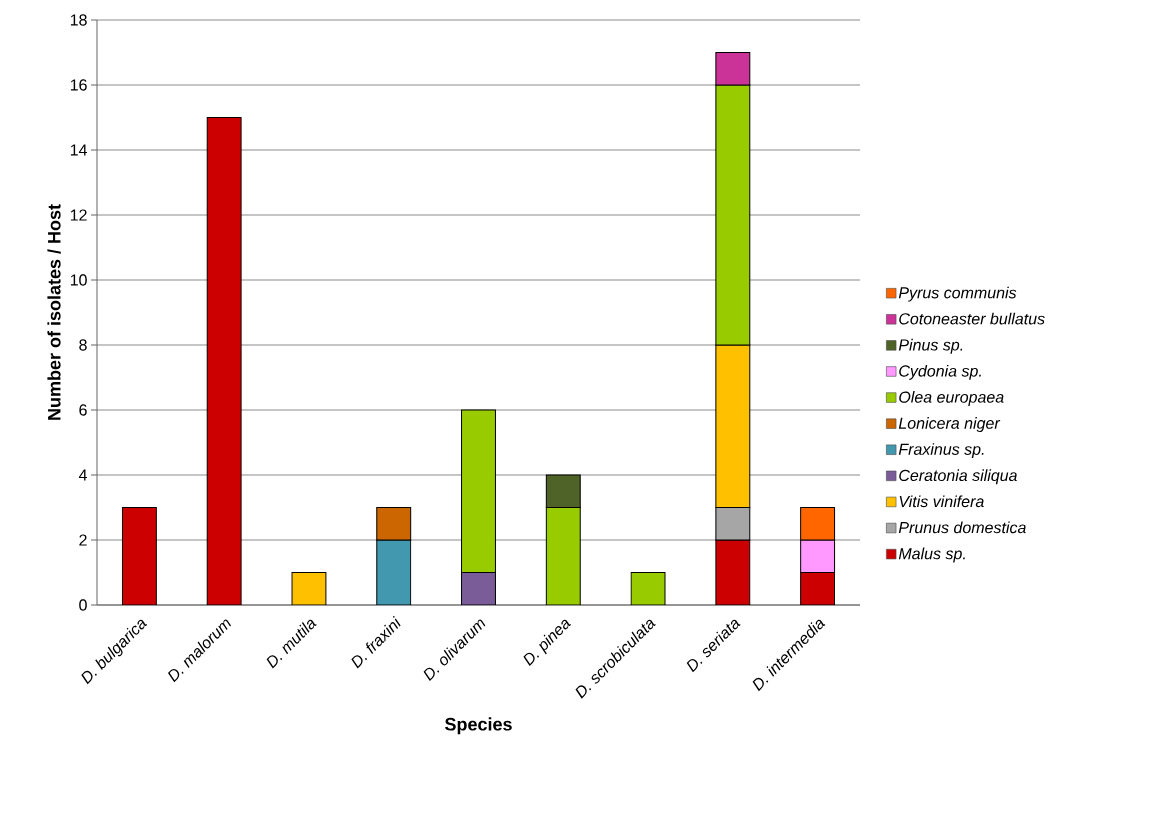  Describe the element at coordinates (930, 346) in the screenshot. I see `legend-label: Pinus sp.` at that location.